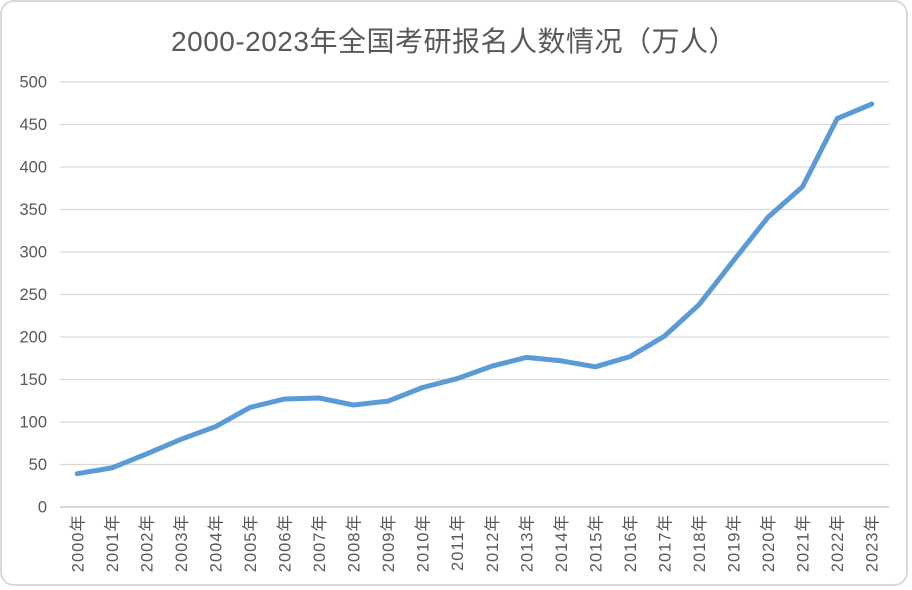 Image resolution: width=912 pixels, height=590 pixels. Describe the element at coordinates (33, 210) in the screenshot. I see `y-axis-tick-label: 350` at that location.